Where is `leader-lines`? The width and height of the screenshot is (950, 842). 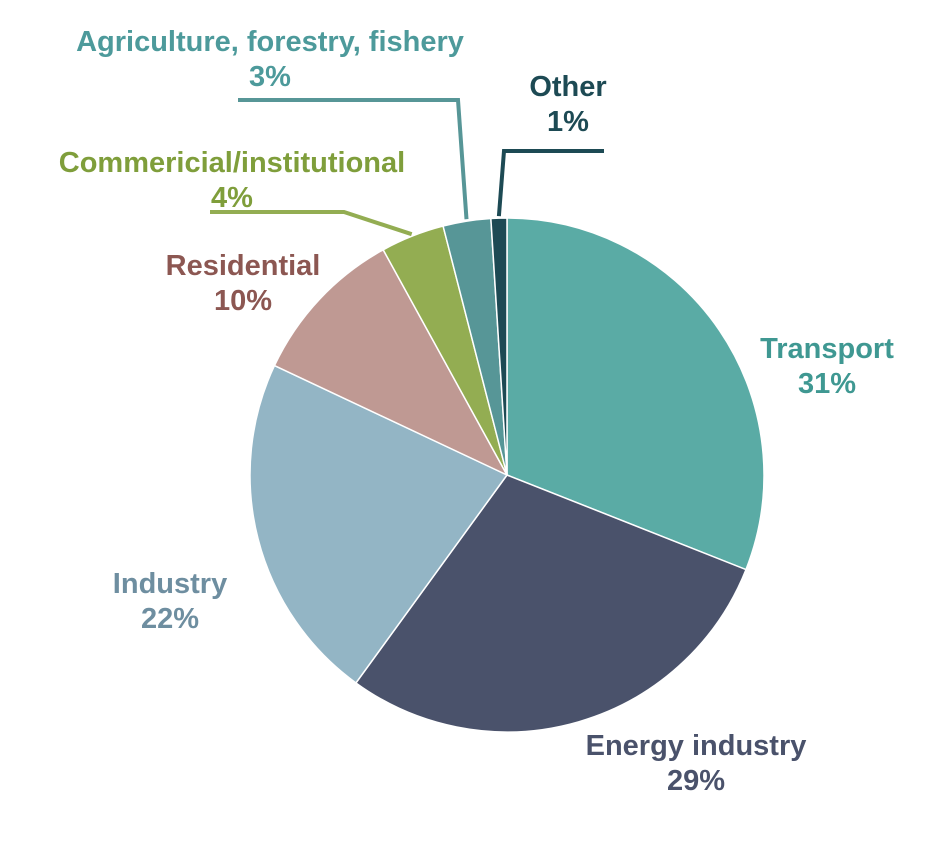 leader-lines is located at coordinates (407, 167).